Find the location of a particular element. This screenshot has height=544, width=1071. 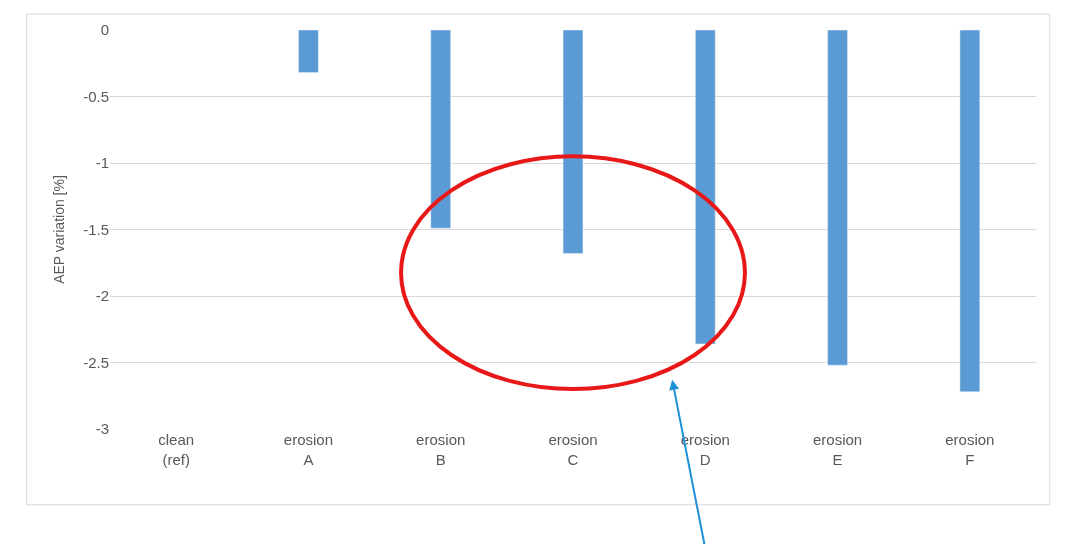

x-tick-label: erosion A is located at coordinates (308, 449).